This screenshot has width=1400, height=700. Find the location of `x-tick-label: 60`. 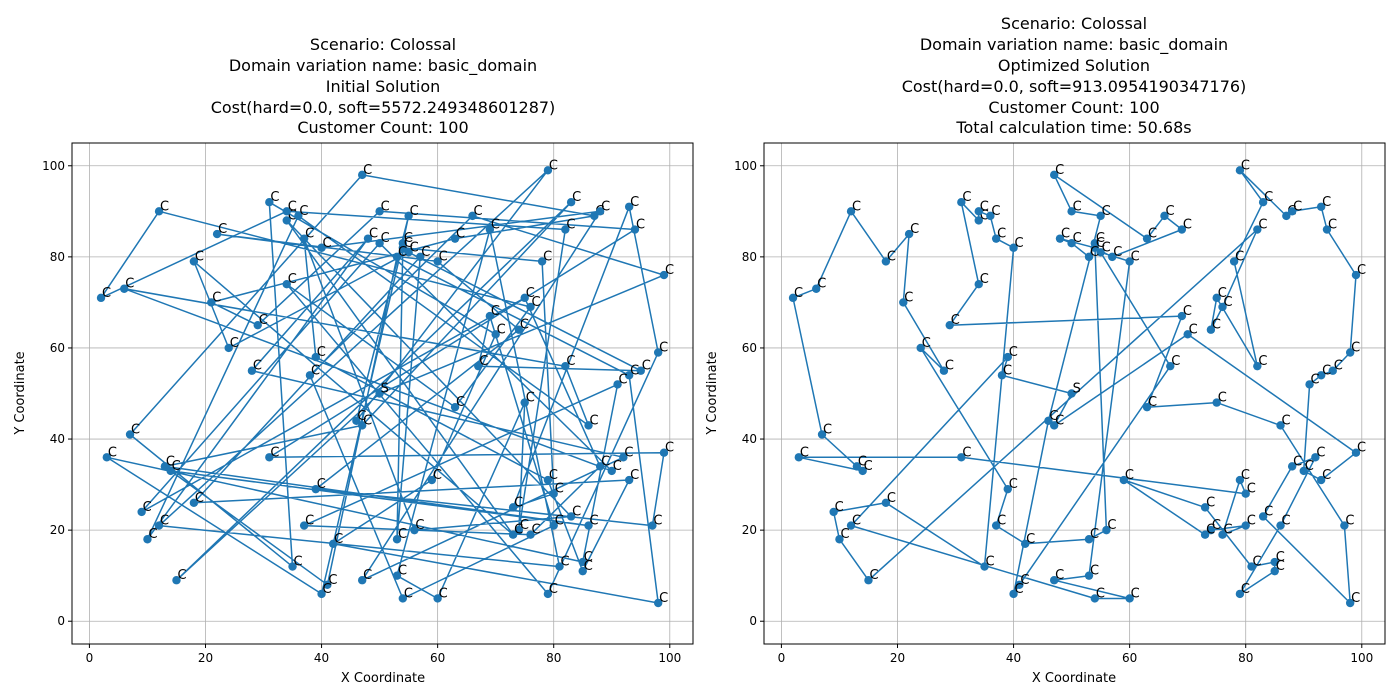

x-tick-label: 60 is located at coordinates (1129, 658).